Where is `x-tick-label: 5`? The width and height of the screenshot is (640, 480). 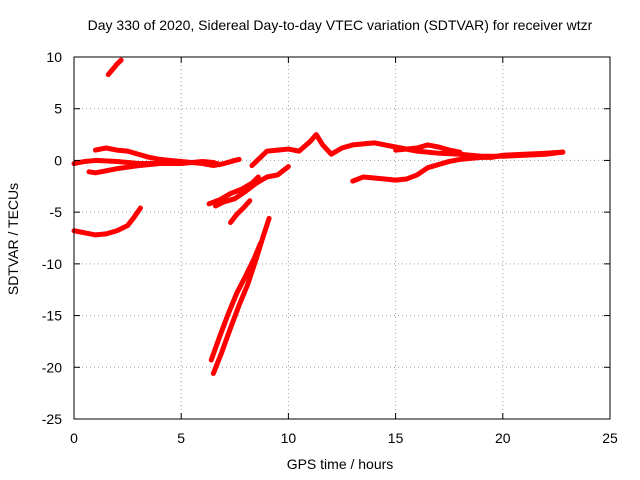
x-tick-label: 5 is located at coordinates (181, 438).